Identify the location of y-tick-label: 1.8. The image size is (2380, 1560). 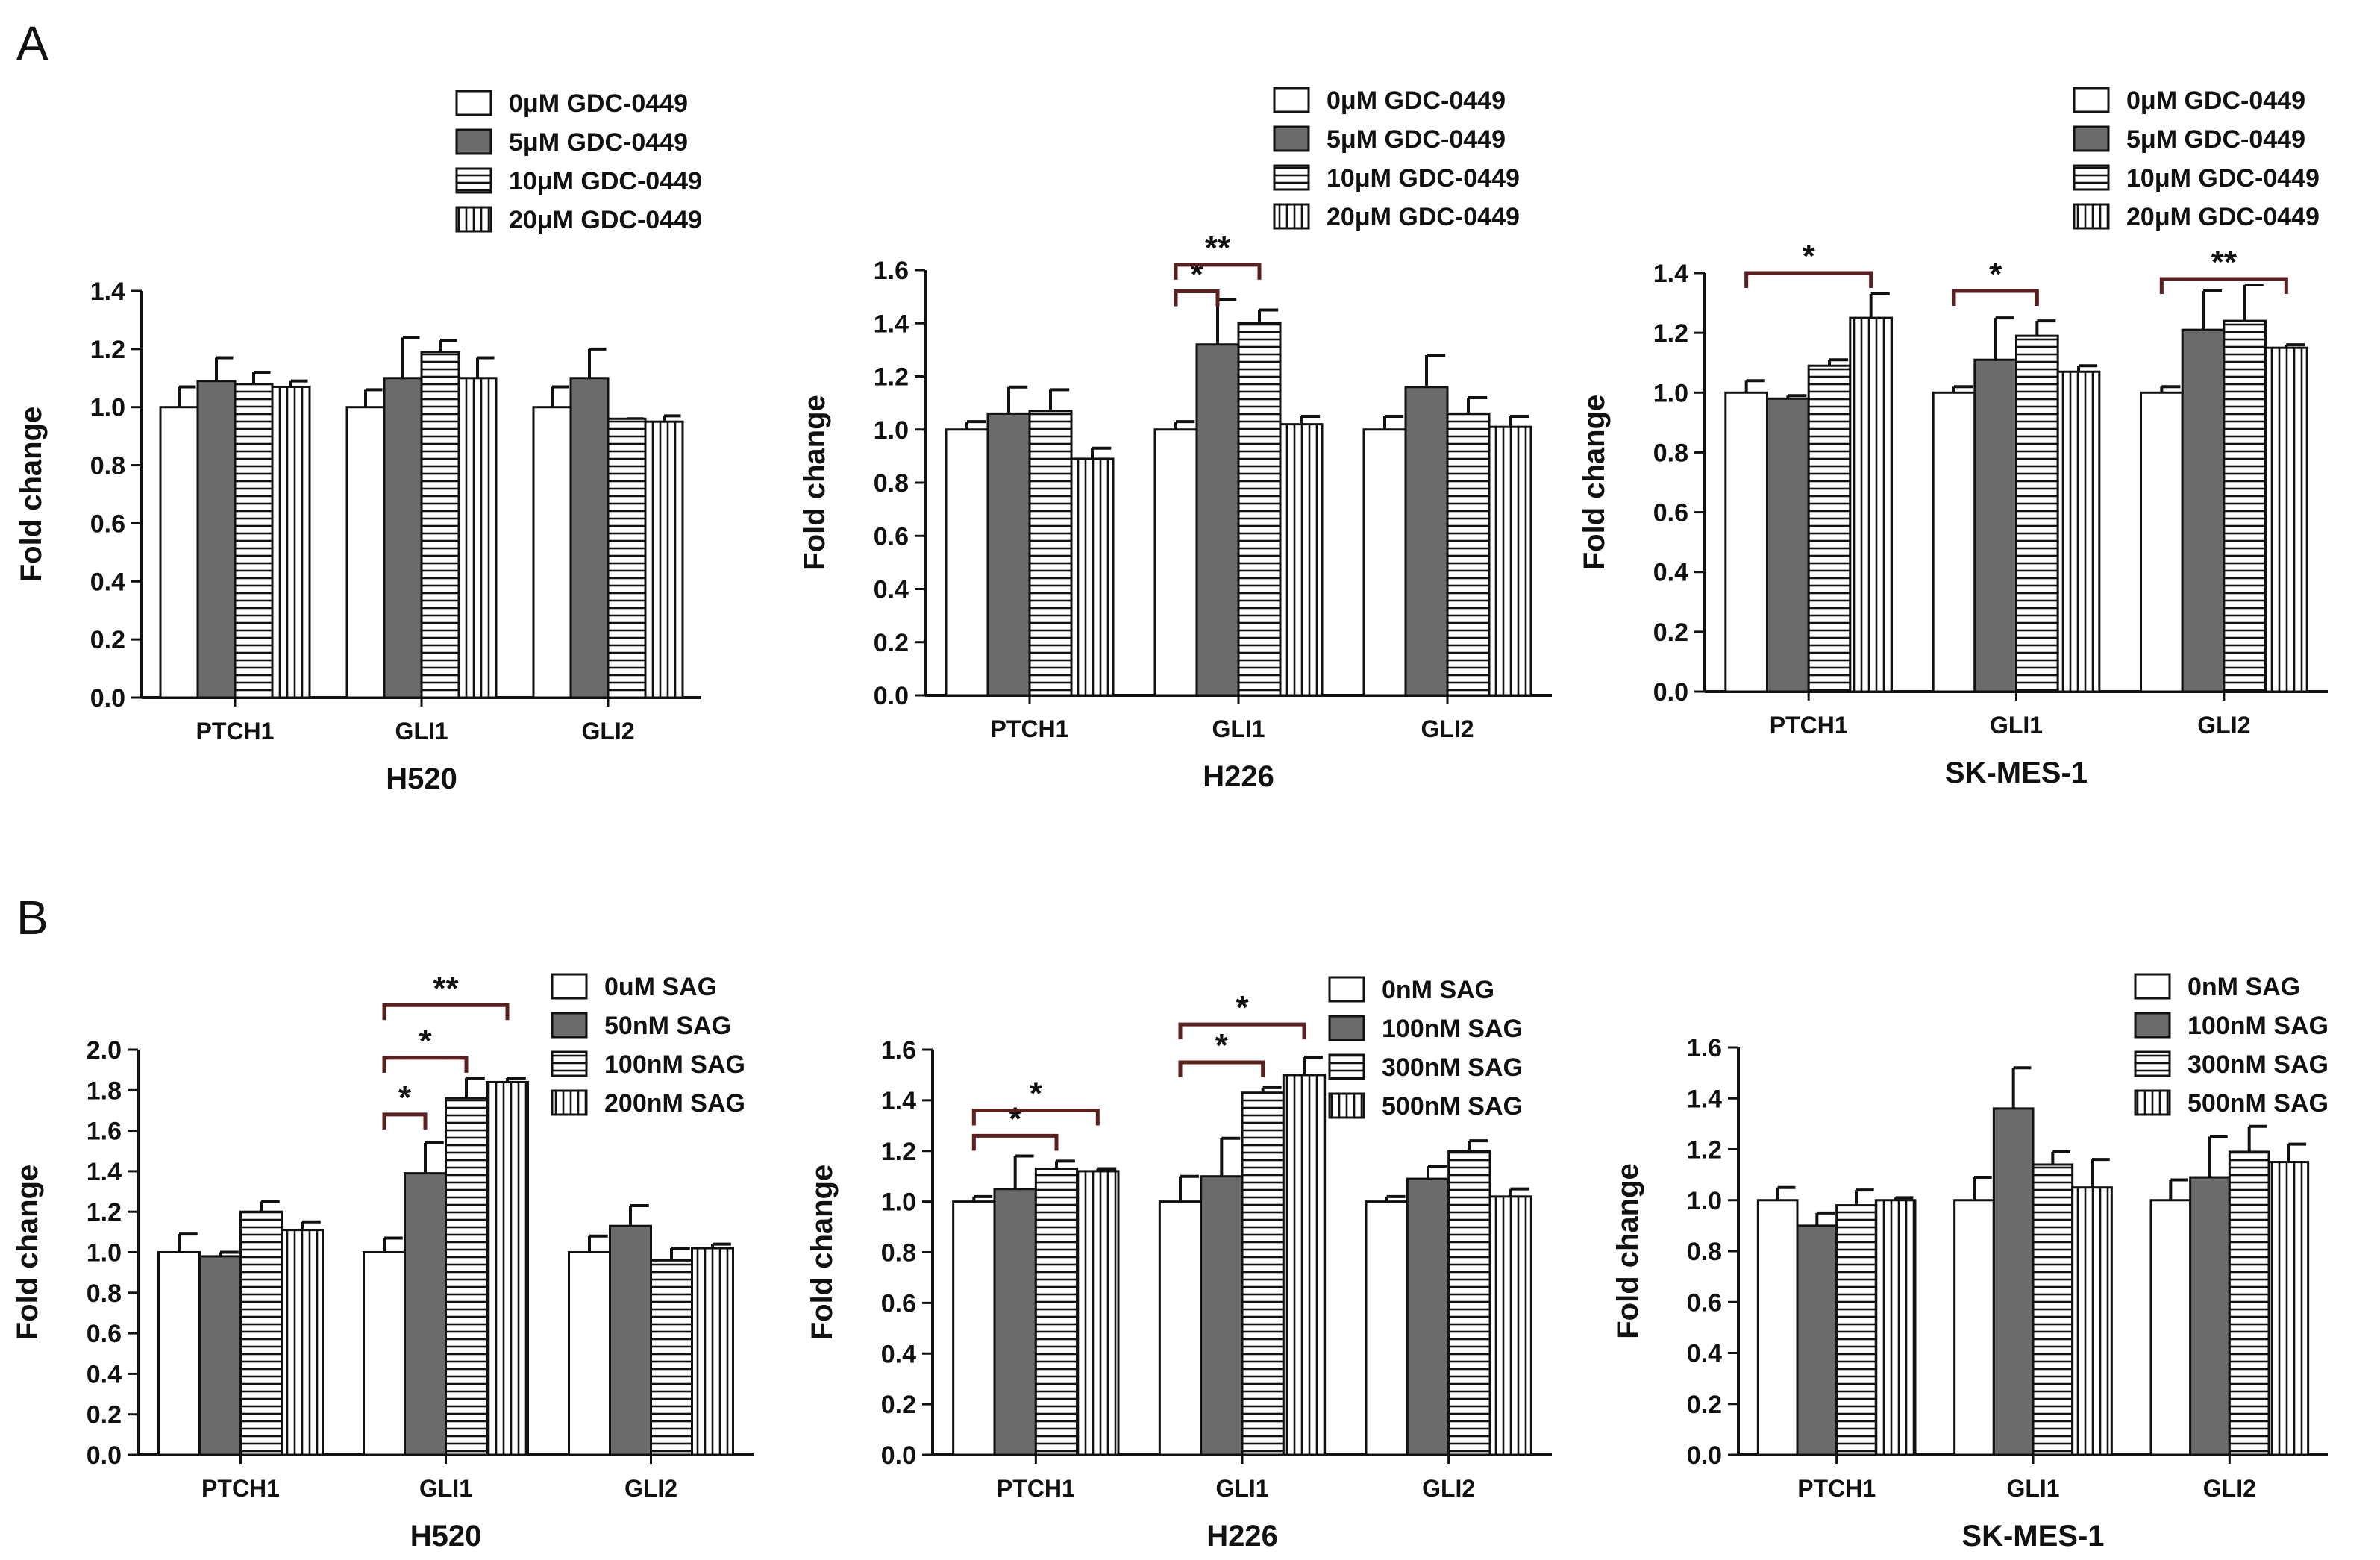
(104, 1091).